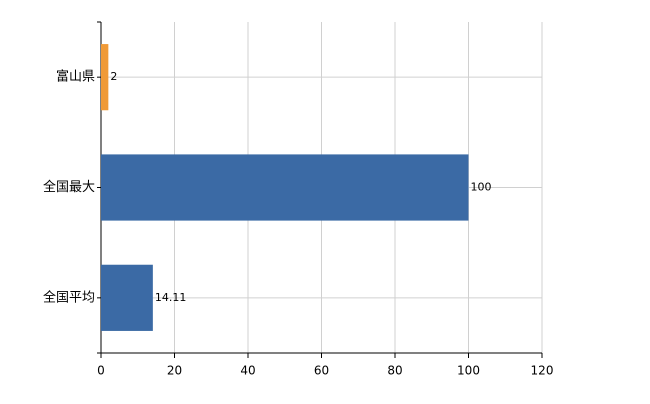 The height and width of the screenshot is (404, 650). I want to click on x-tick-label: 80, so click(394, 371).